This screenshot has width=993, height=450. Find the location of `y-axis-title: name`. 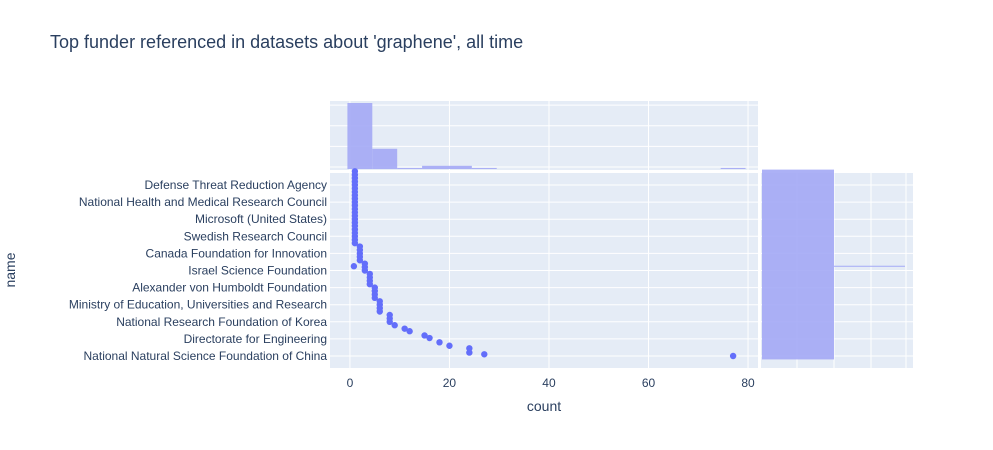

y-axis-title: name is located at coordinates (10, 269).